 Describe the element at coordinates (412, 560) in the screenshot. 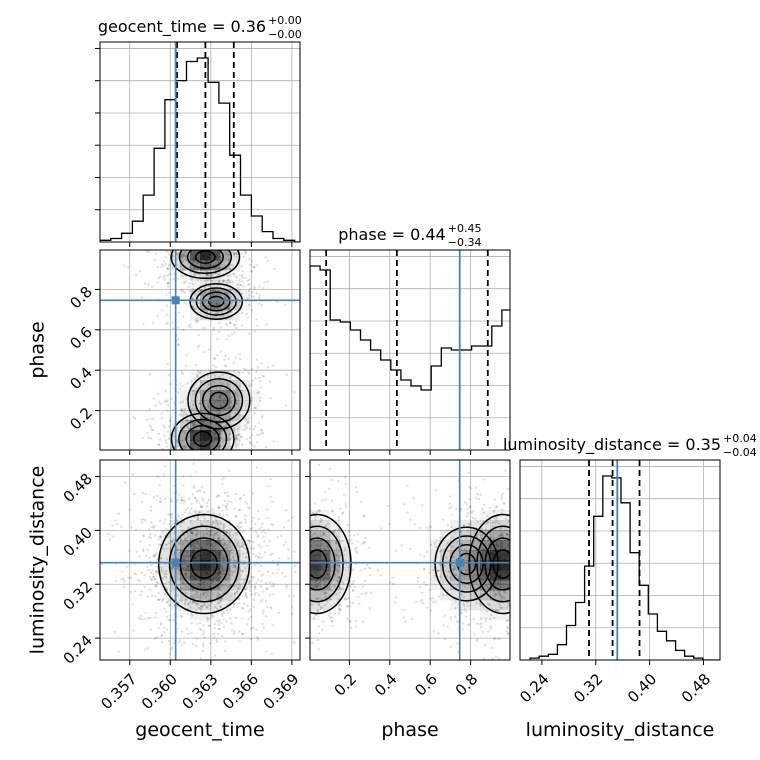

I see `joint-luminosity_distance-vs-phase` at that location.